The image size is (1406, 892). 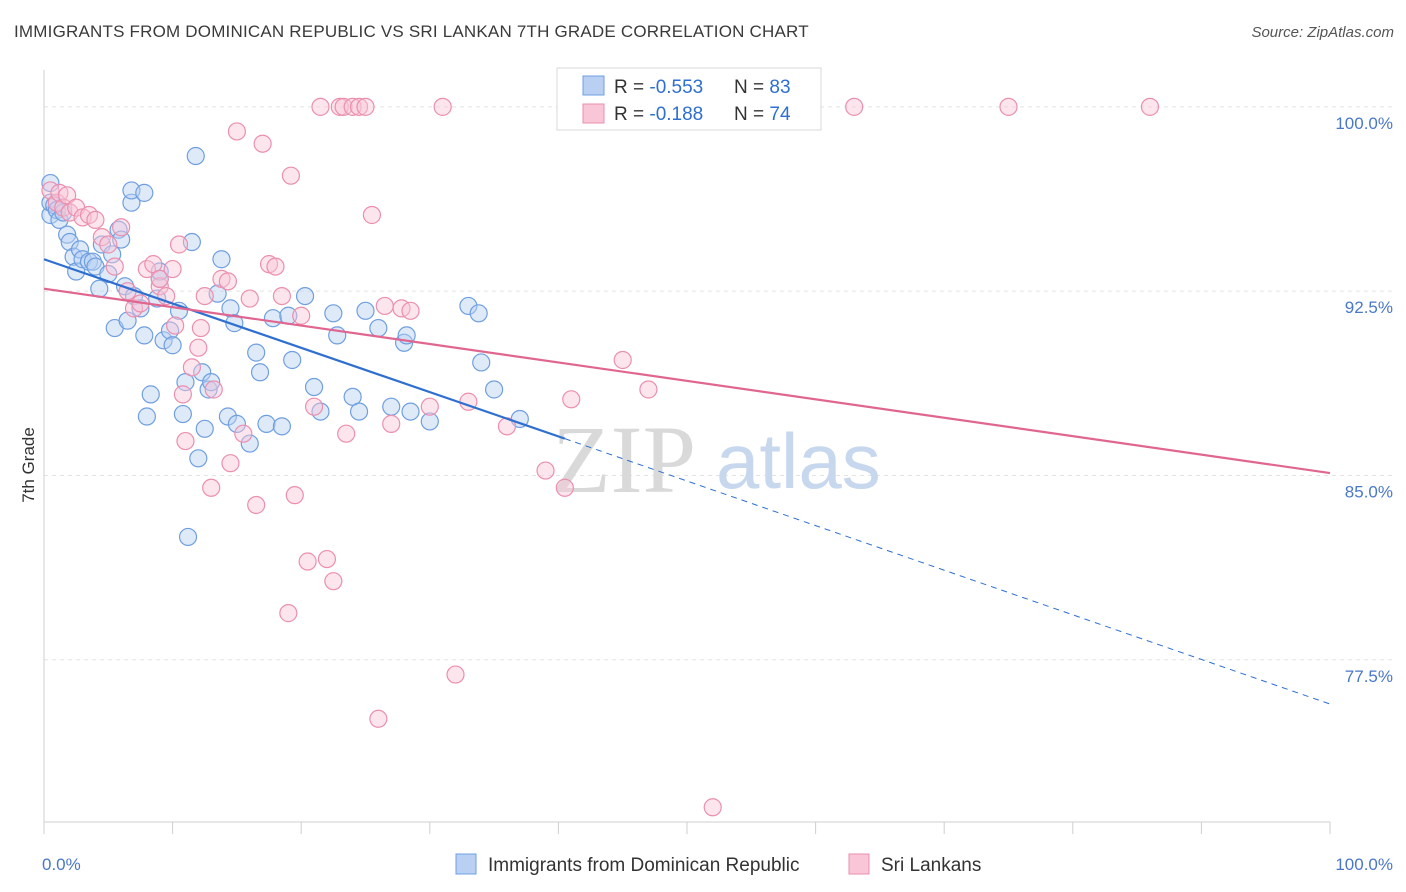 I want to click on x-tick-label: 0.0%, so click(x=61, y=864).